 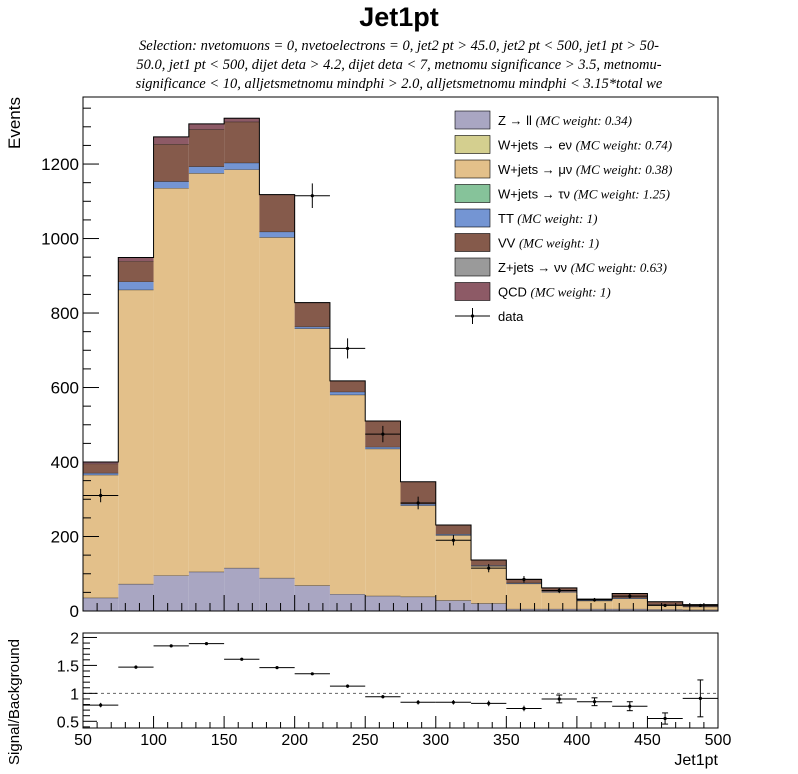 What do you see at coordinates (14, 123) in the screenshot?
I see `main-ylabel: Events` at bounding box center [14, 123].